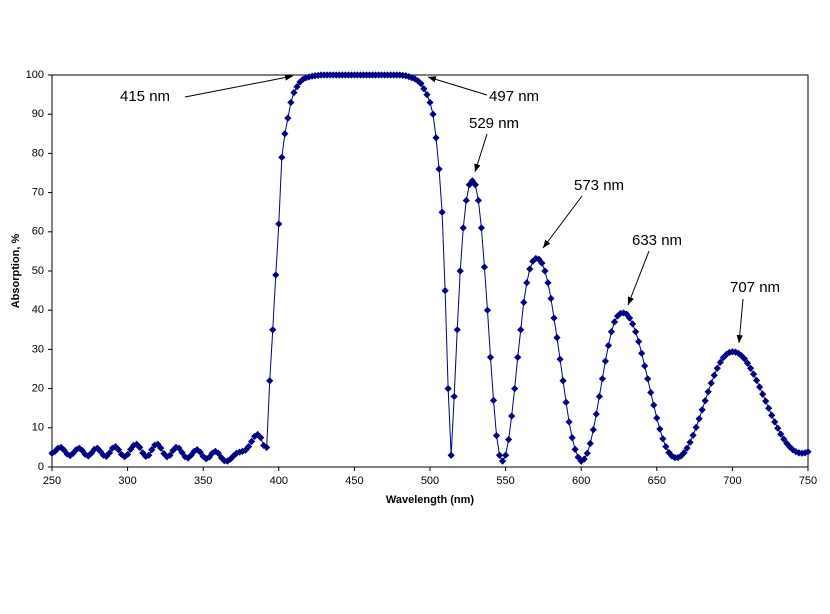 This screenshot has height=614, width=830. Describe the element at coordinates (127, 481) in the screenshot. I see `x-tick-label: 300` at that location.